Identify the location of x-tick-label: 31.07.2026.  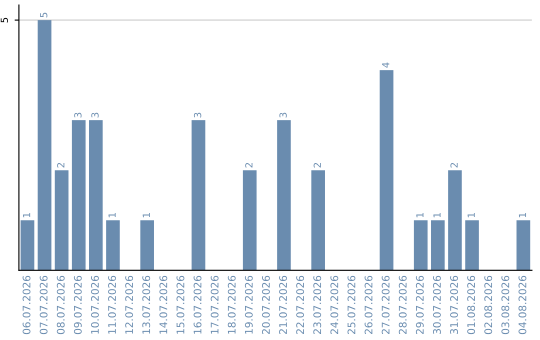
(454, 305).